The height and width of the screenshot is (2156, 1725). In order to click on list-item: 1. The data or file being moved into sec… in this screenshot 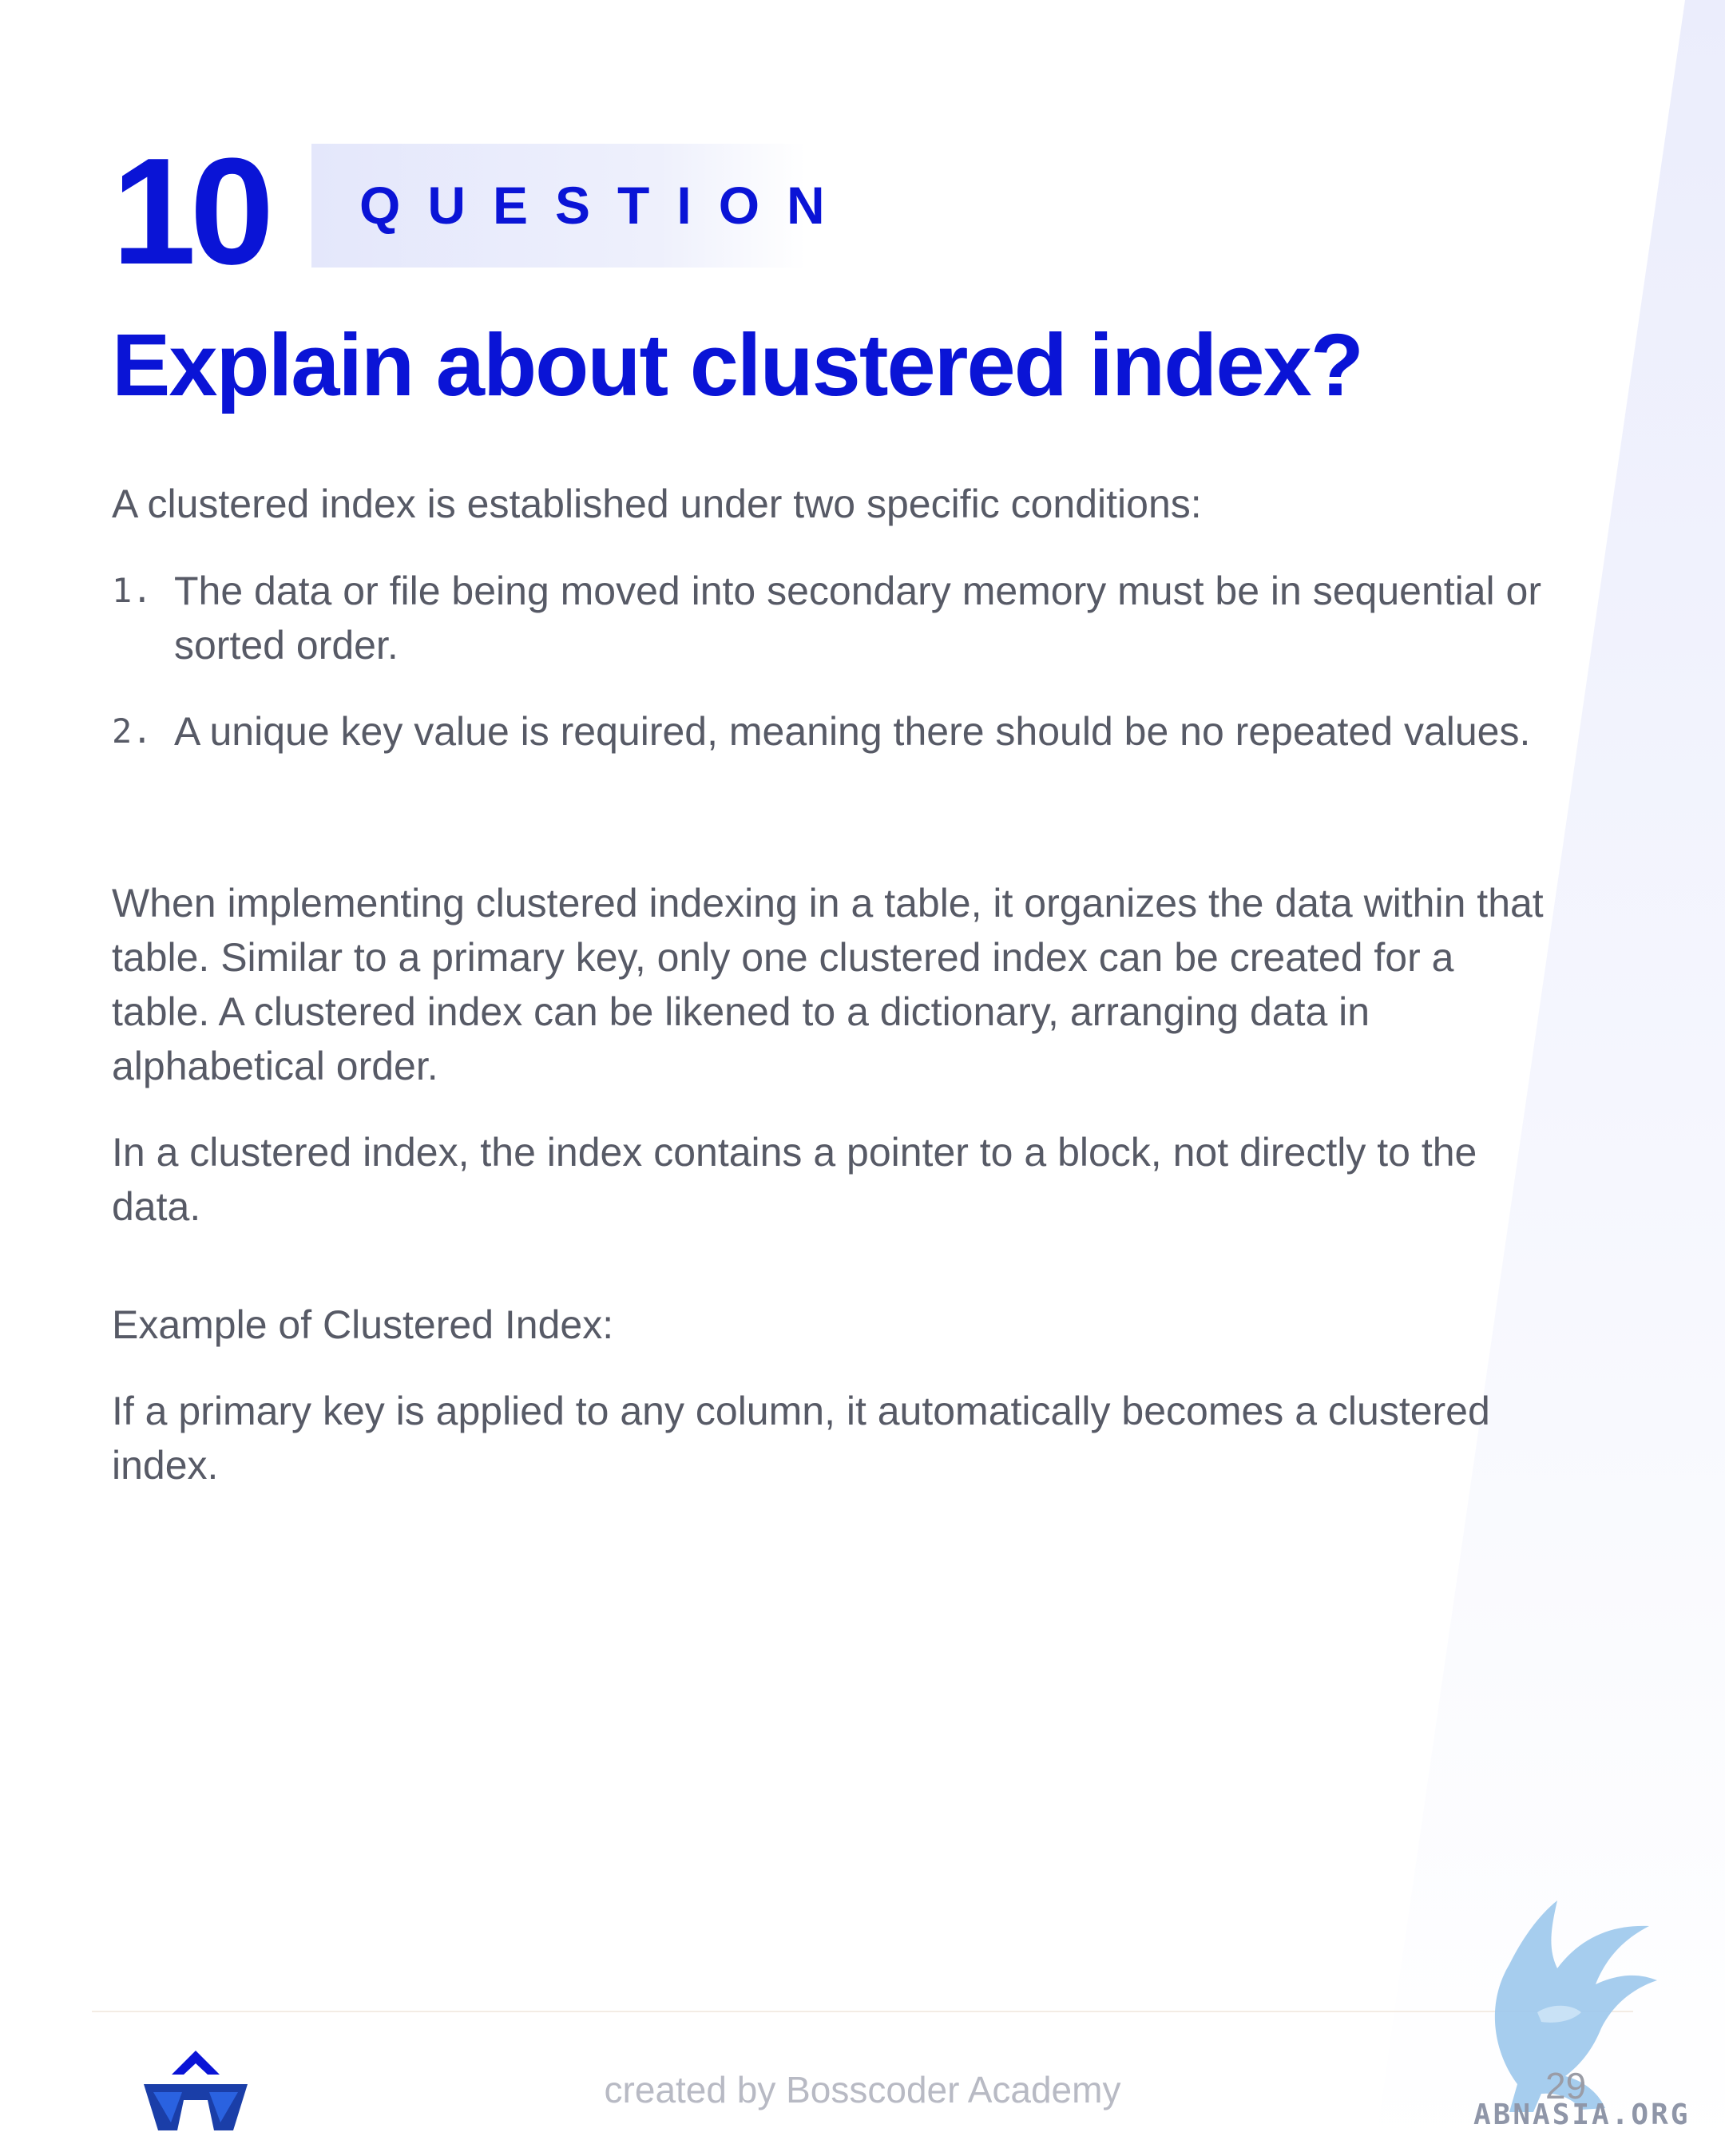, I will do `click(830, 618)`.